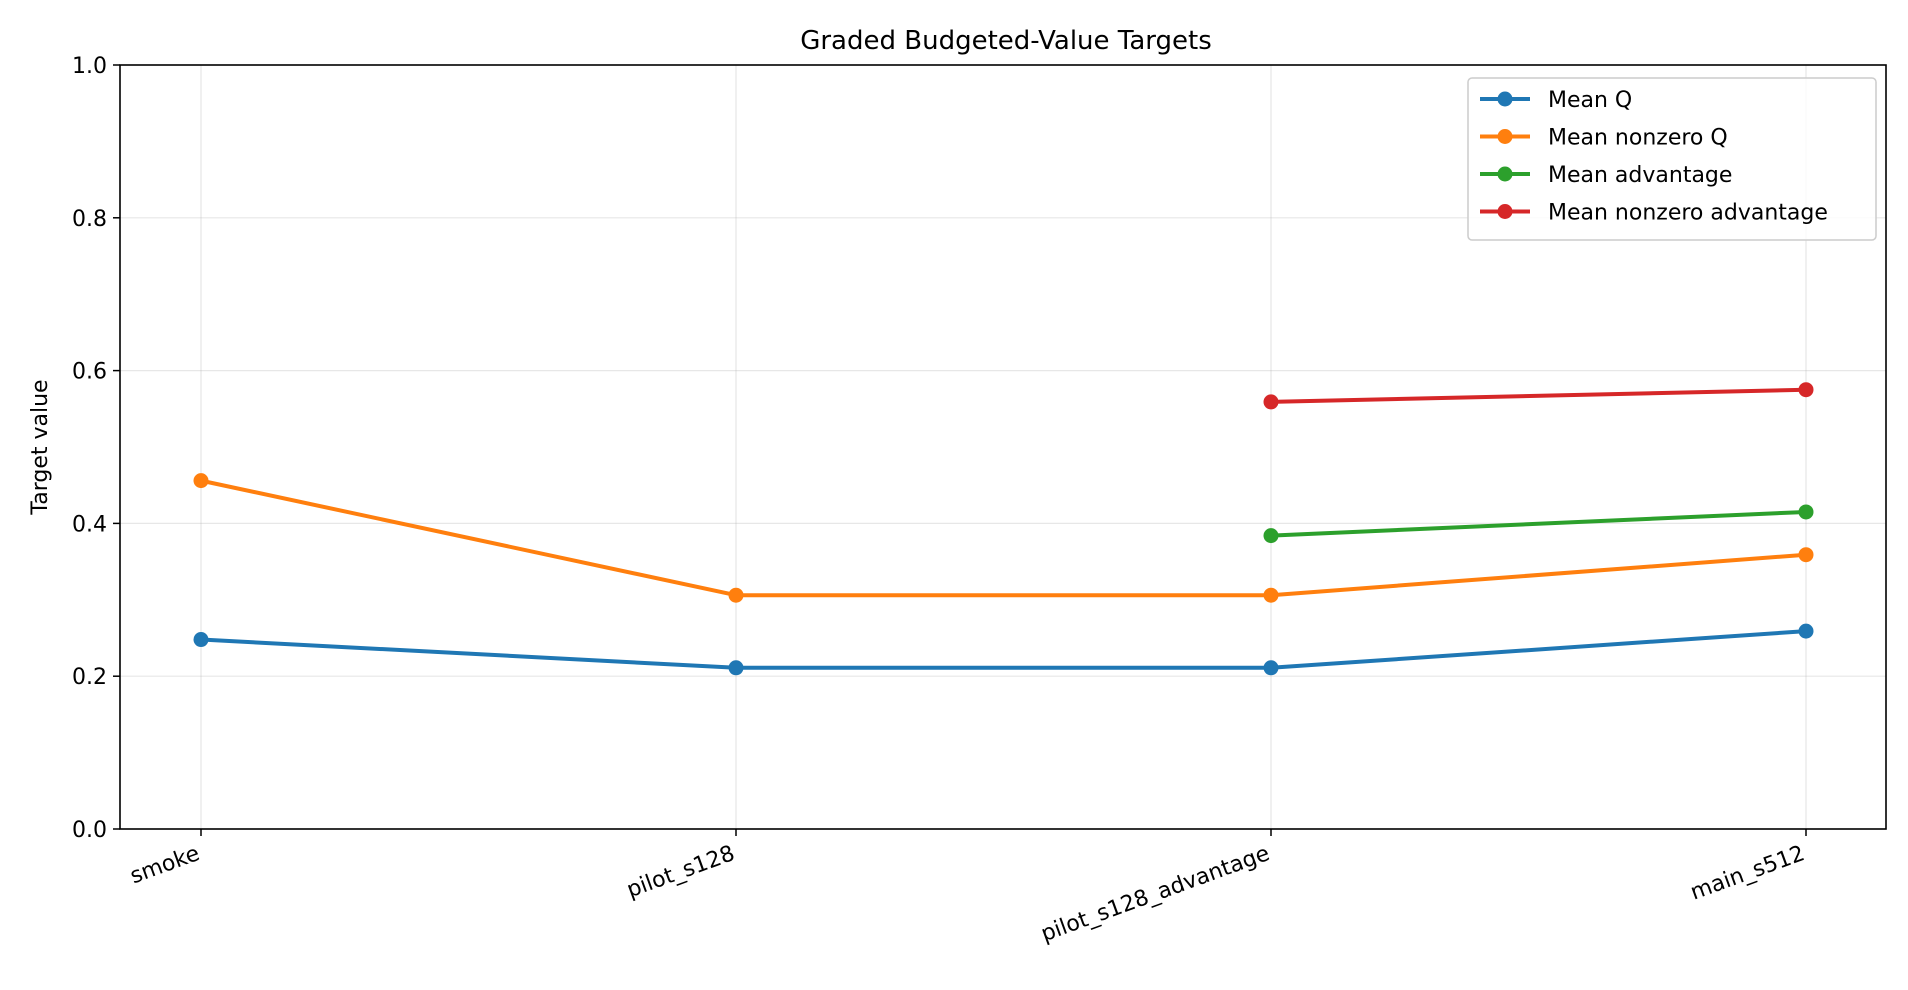  Describe the element at coordinates (681, 872) in the screenshot. I see `x-tick-label: pilot_s128` at that location.